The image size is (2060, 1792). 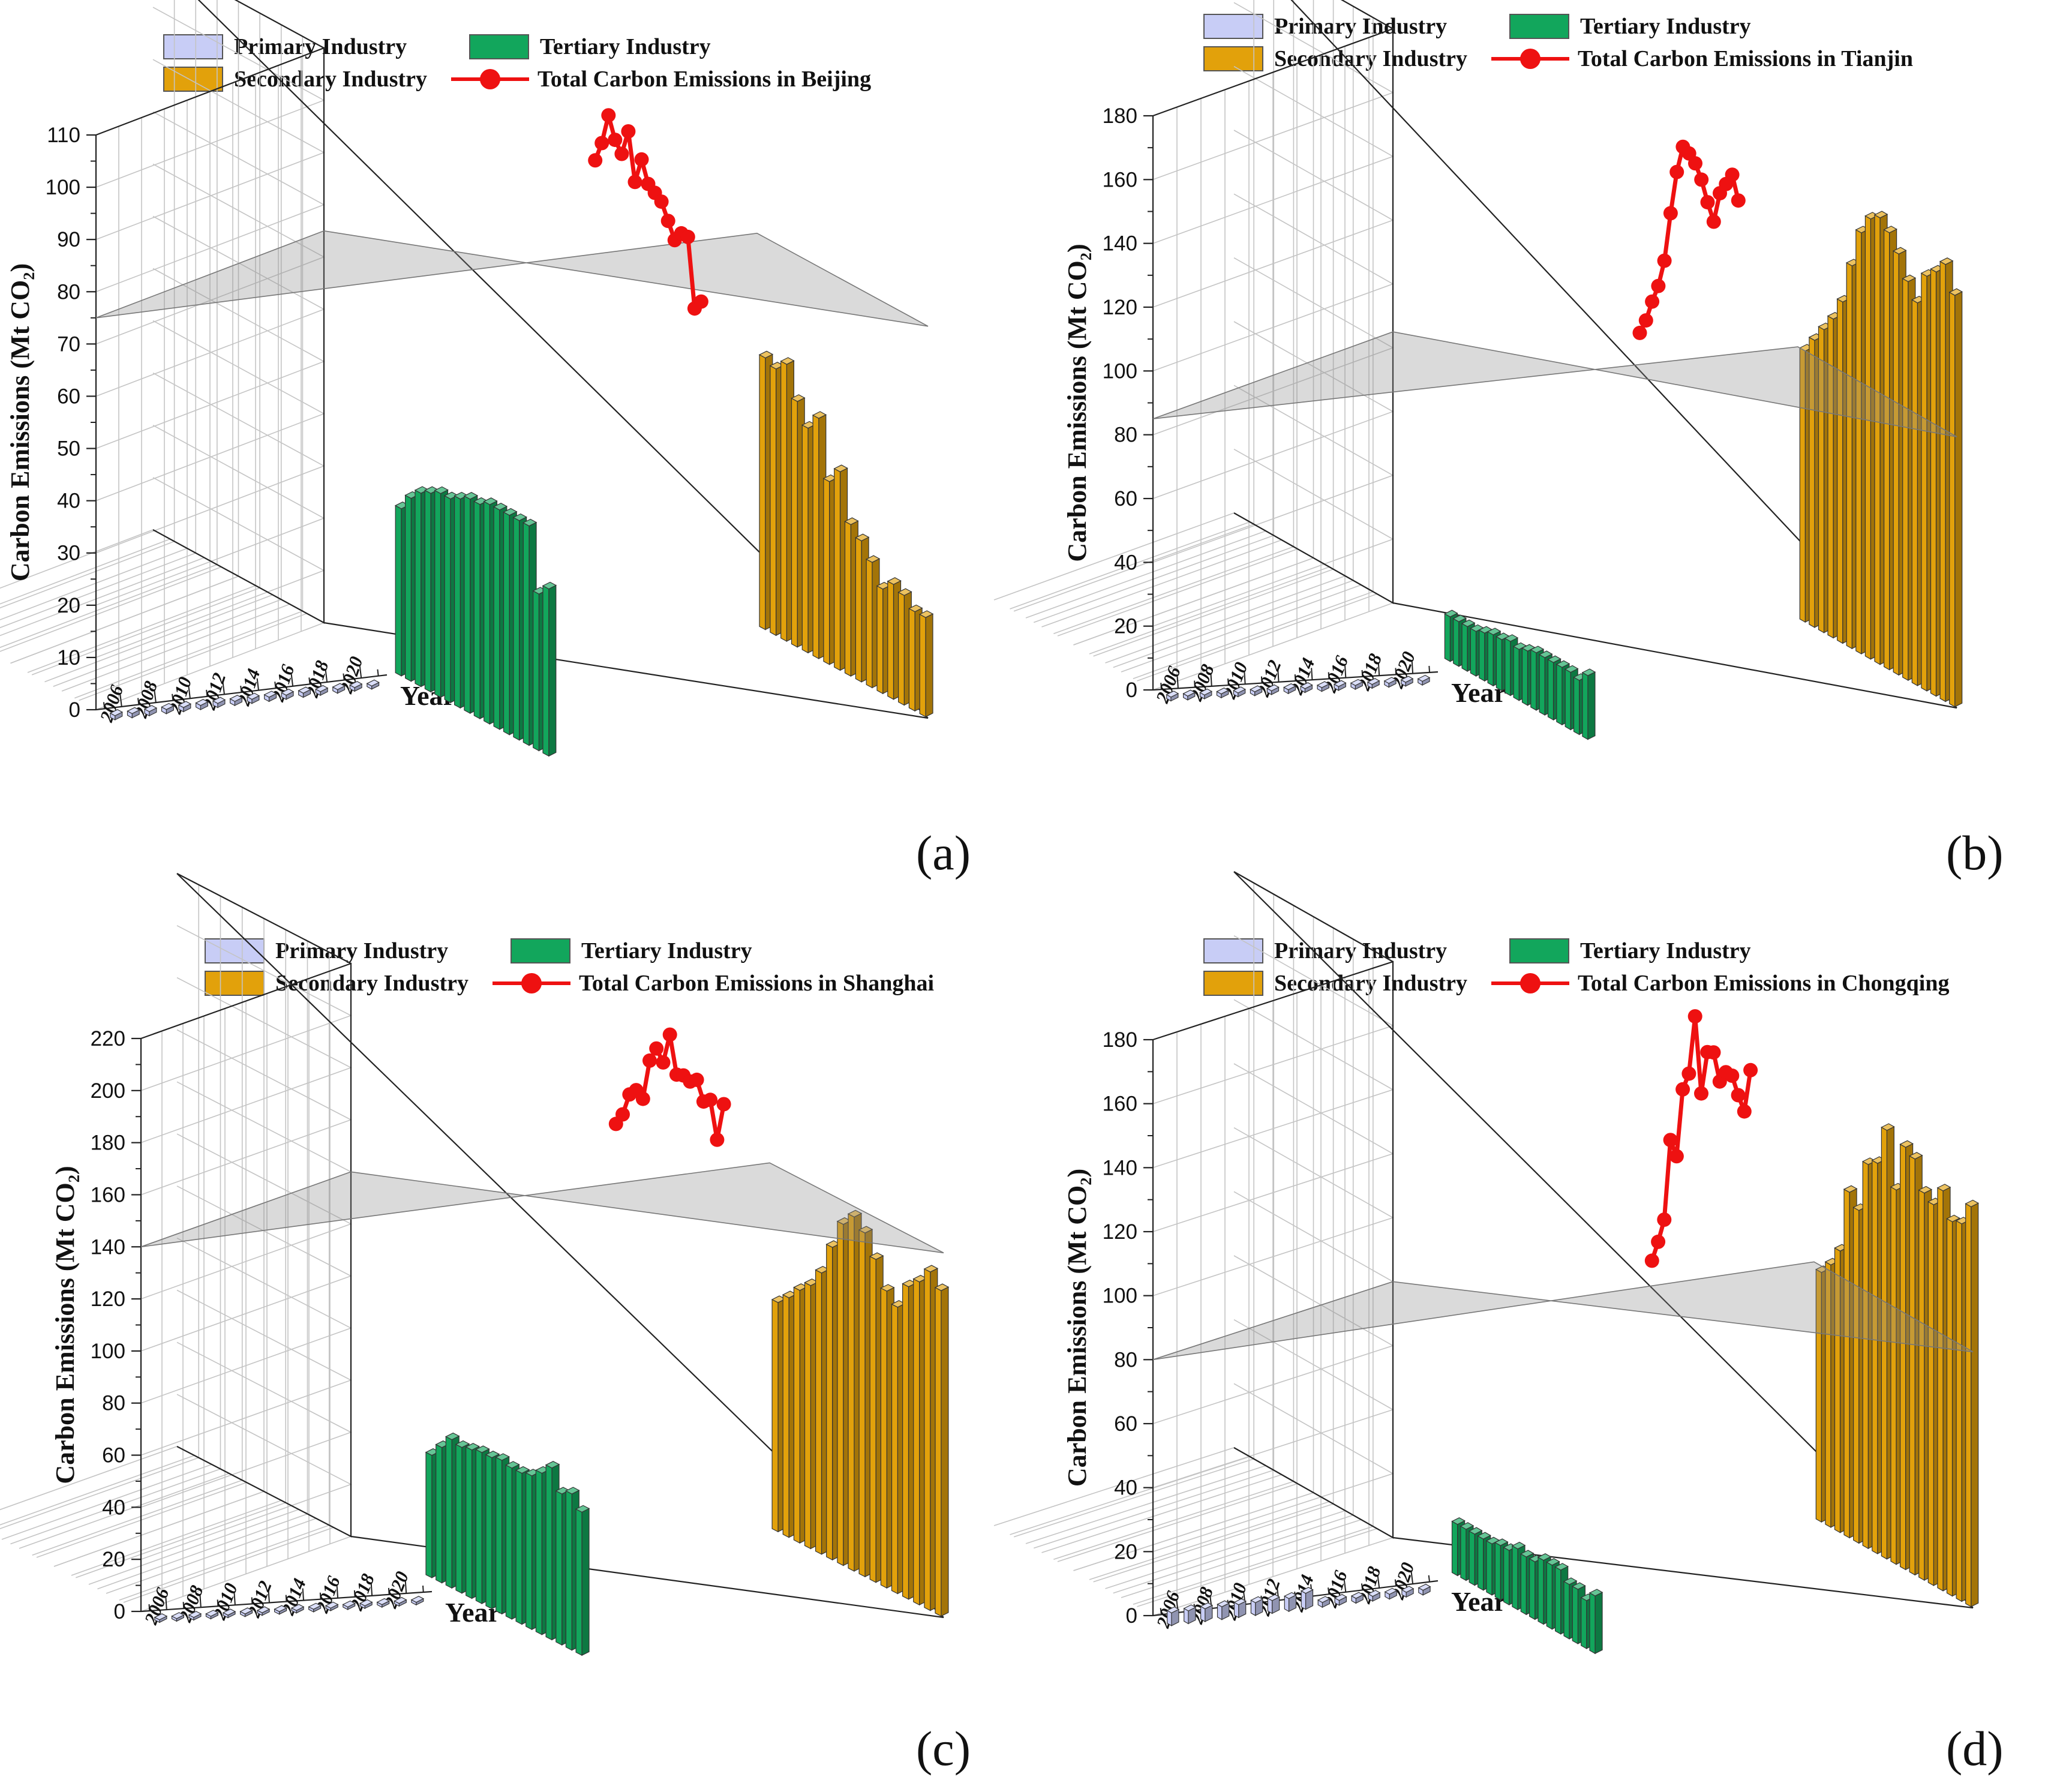 I want to click on bar-side, so click(x=1591, y=705).